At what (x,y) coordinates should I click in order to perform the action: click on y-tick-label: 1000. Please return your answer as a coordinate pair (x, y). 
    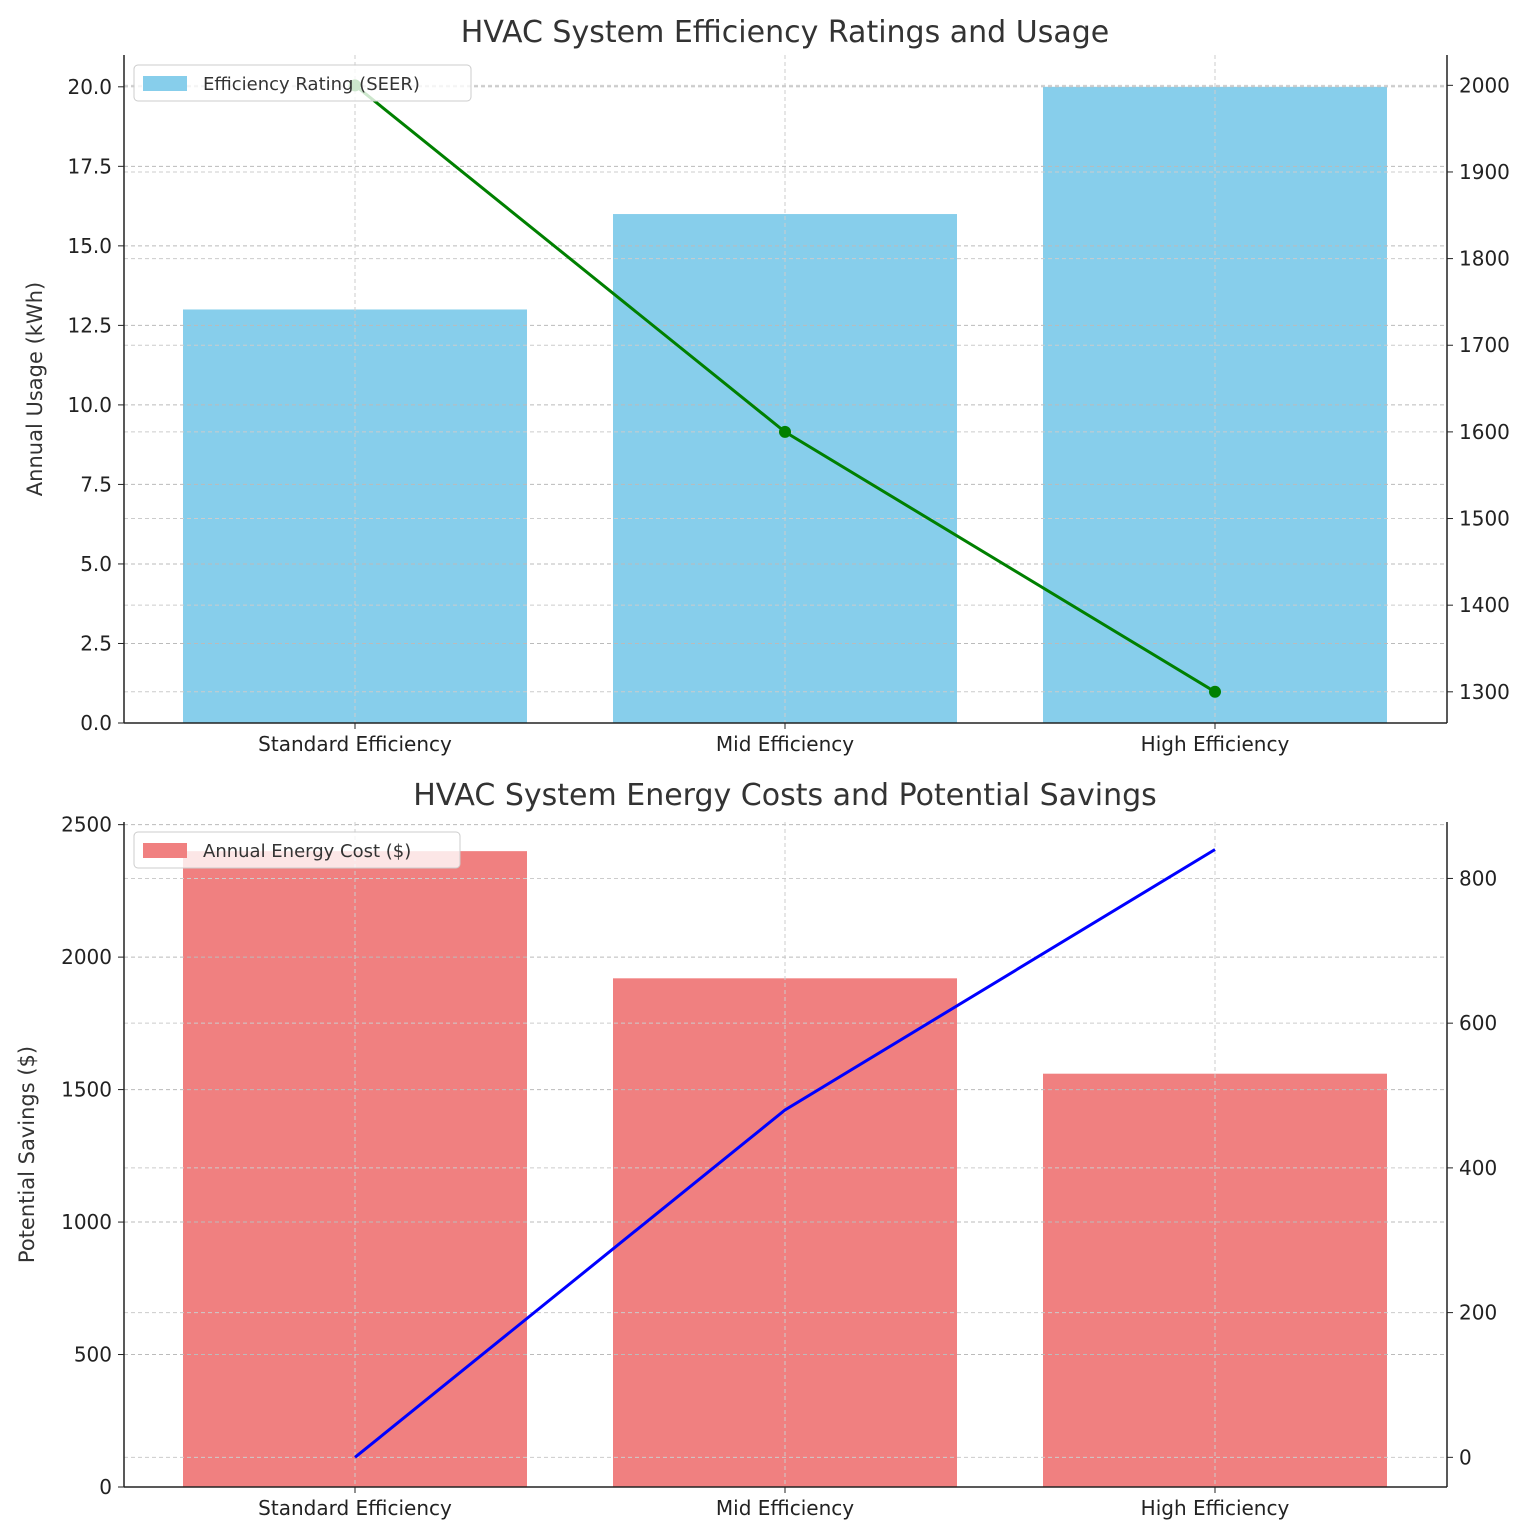
    Looking at the image, I should click on (86, 1222).